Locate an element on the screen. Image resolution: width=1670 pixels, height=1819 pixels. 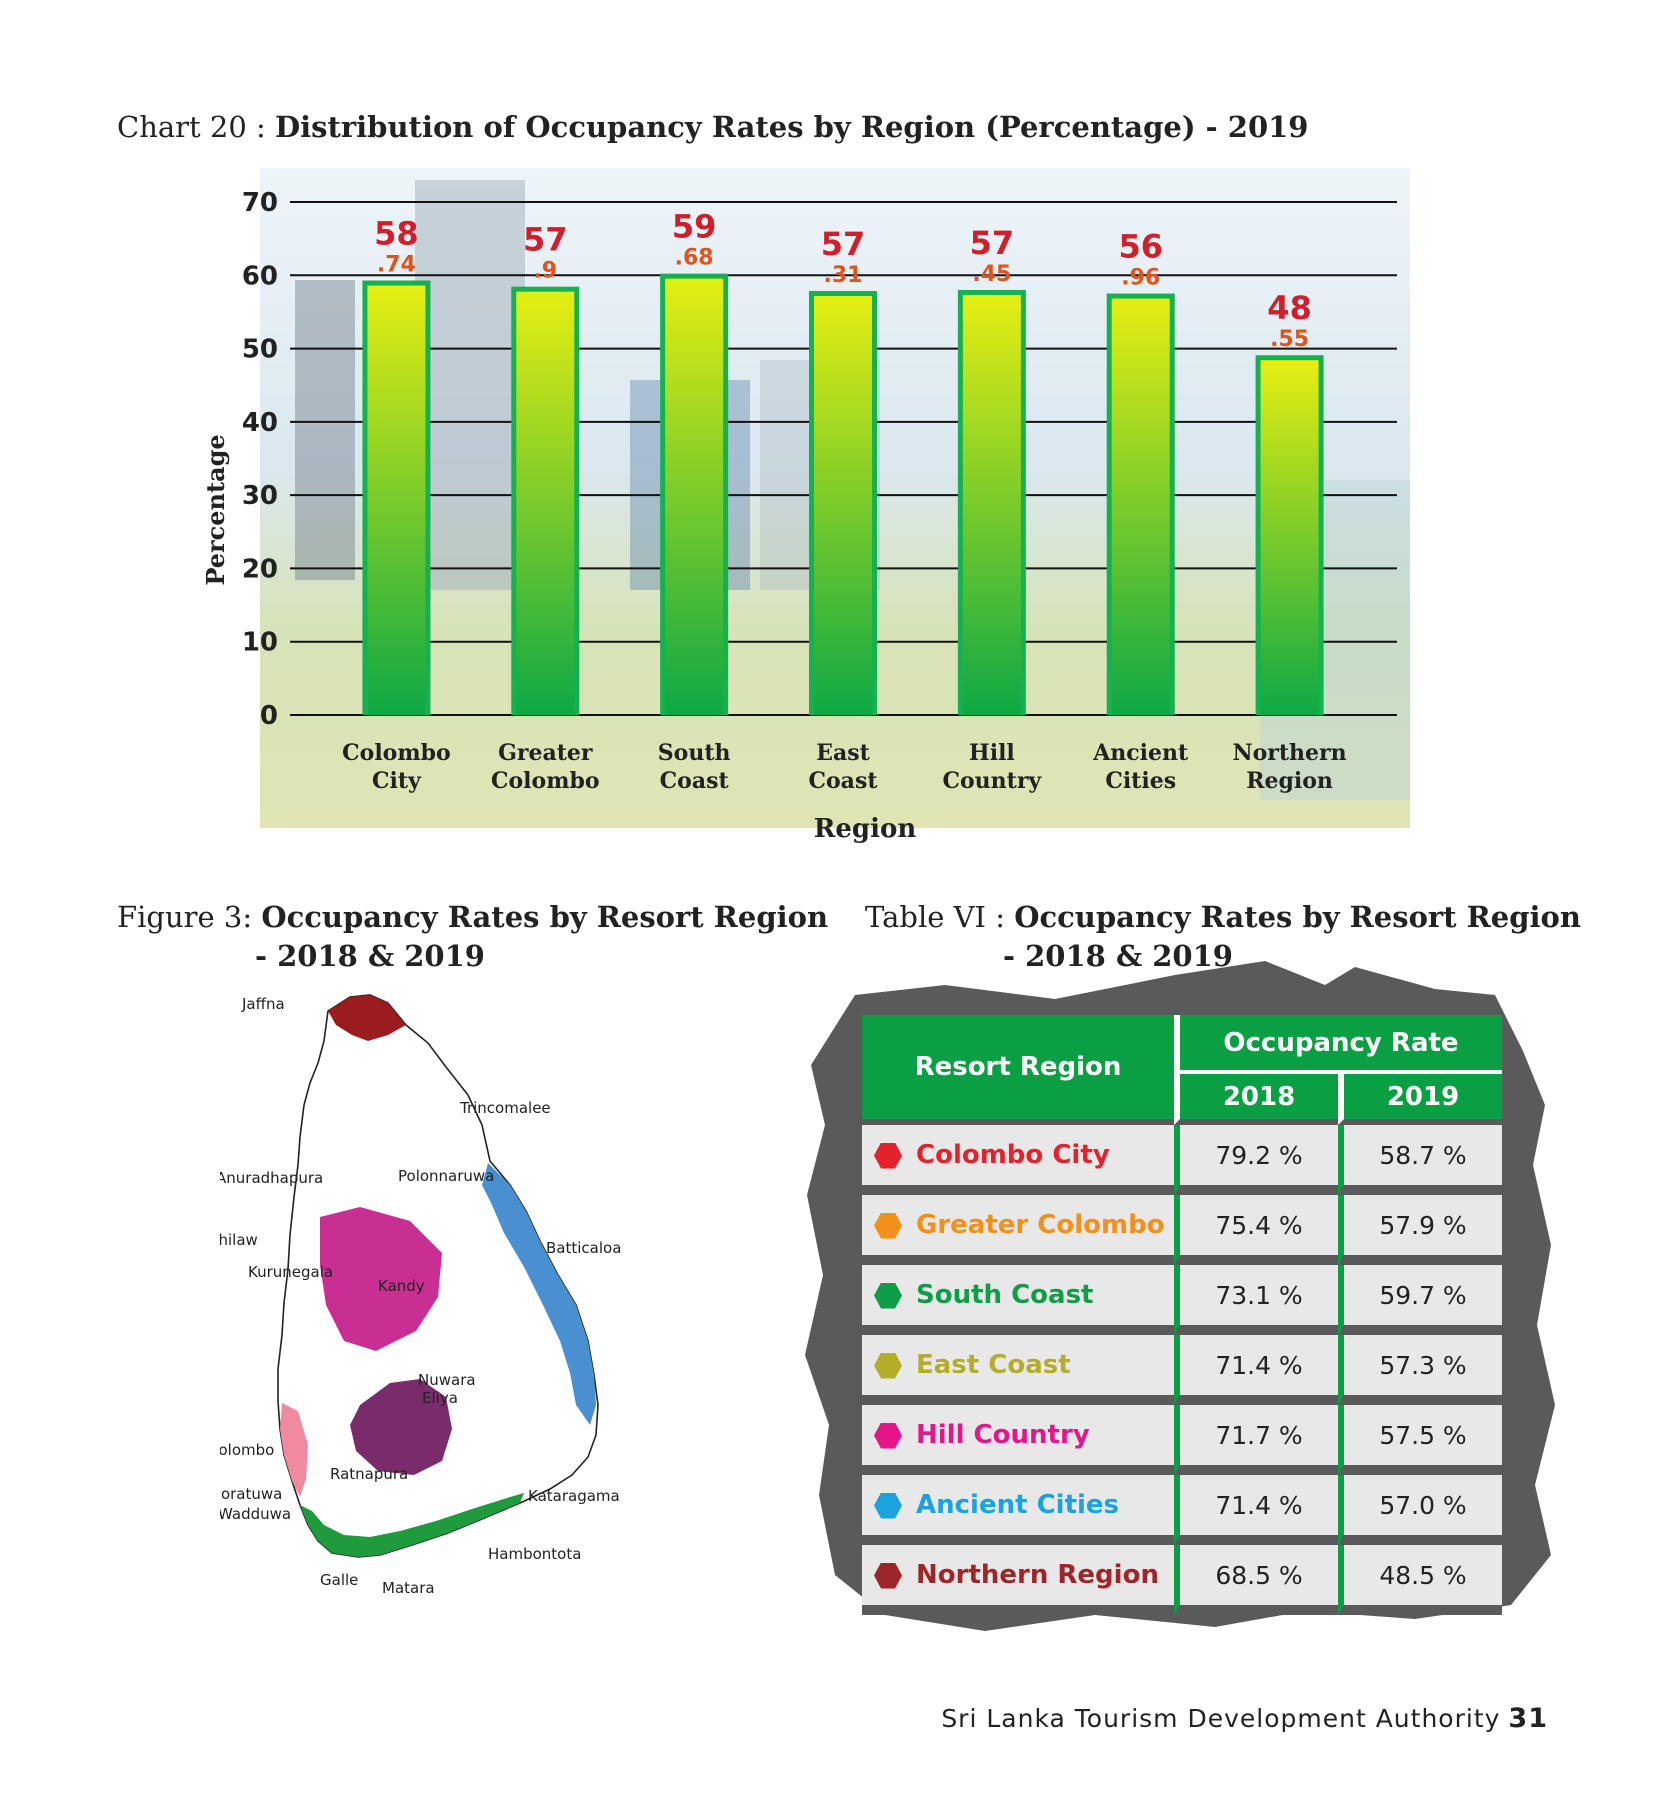
region-name: Ancient Cities is located at coordinates (1018, 1505).